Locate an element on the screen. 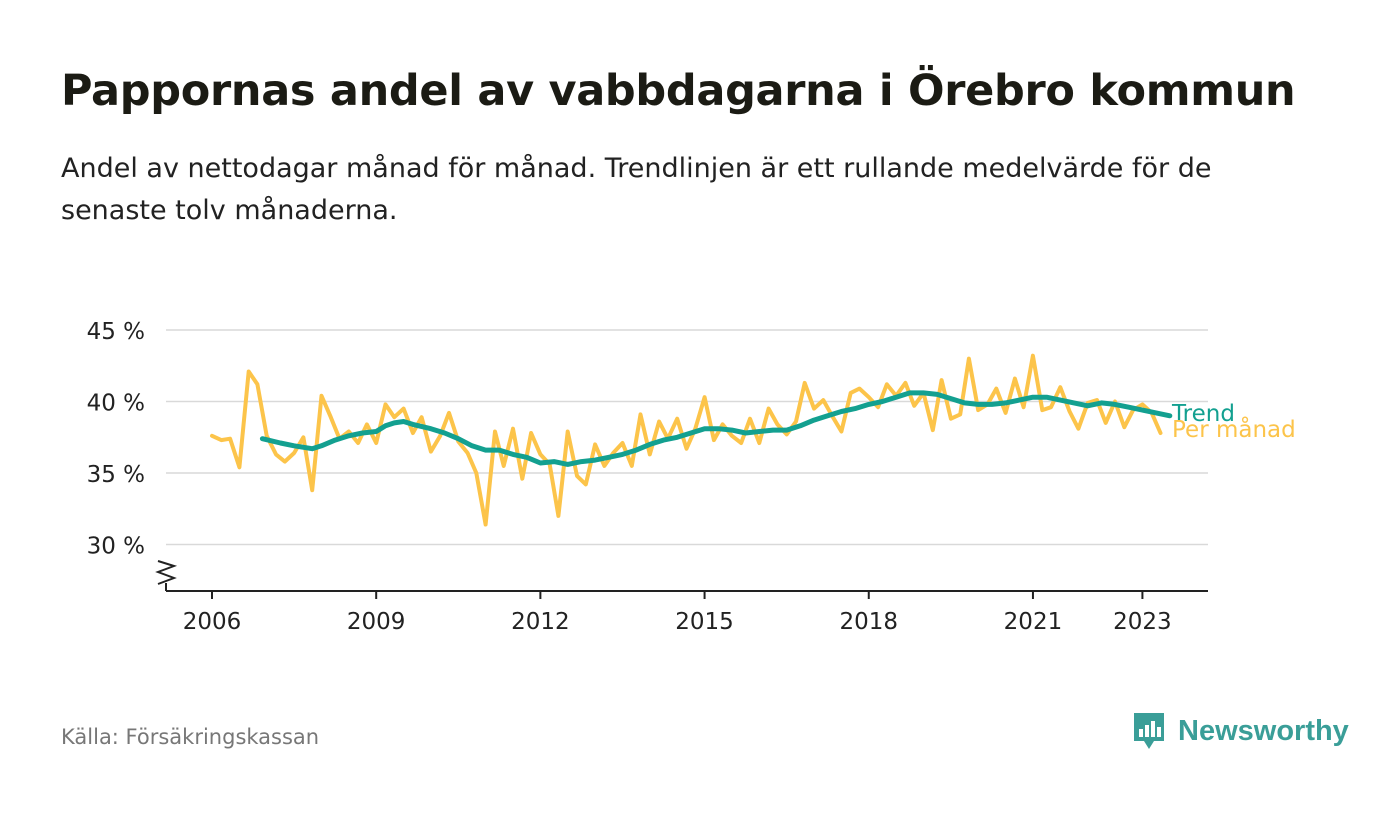  per-manad-label: Per månad is located at coordinates (1234, 429).